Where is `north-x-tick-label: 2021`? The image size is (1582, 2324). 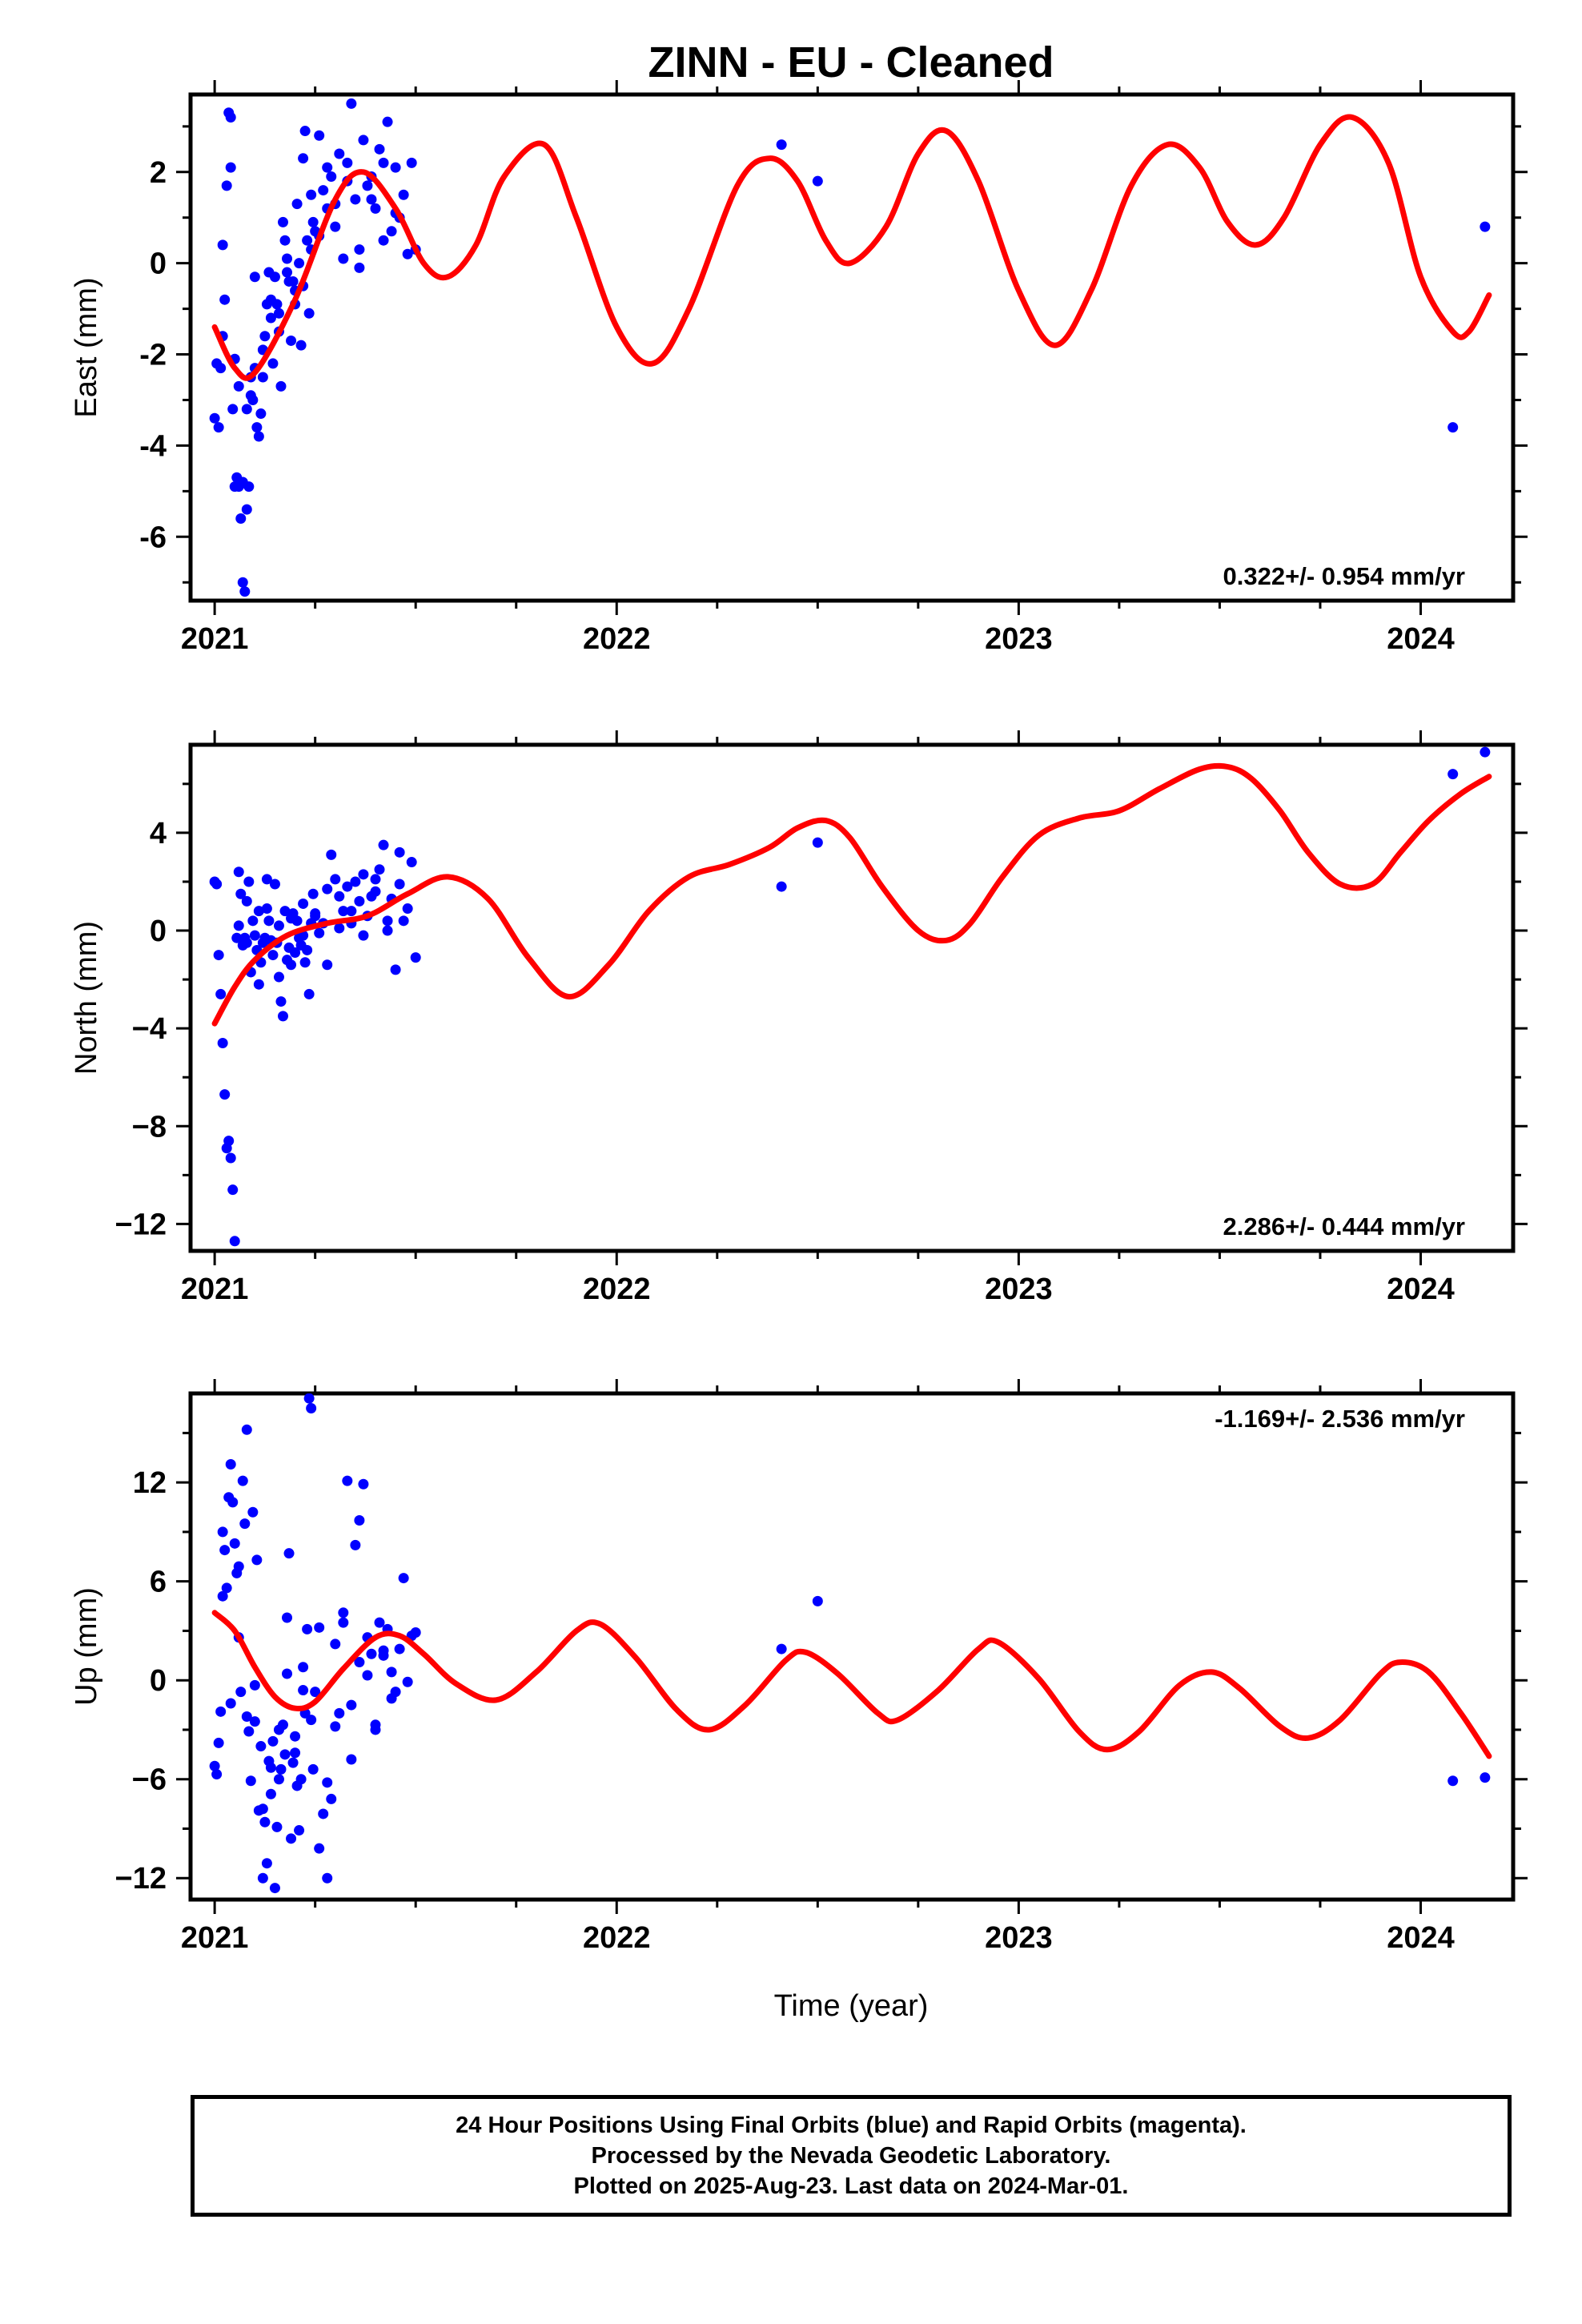 north-x-tick-label: 2021 is located at coordinates (215, 1289).